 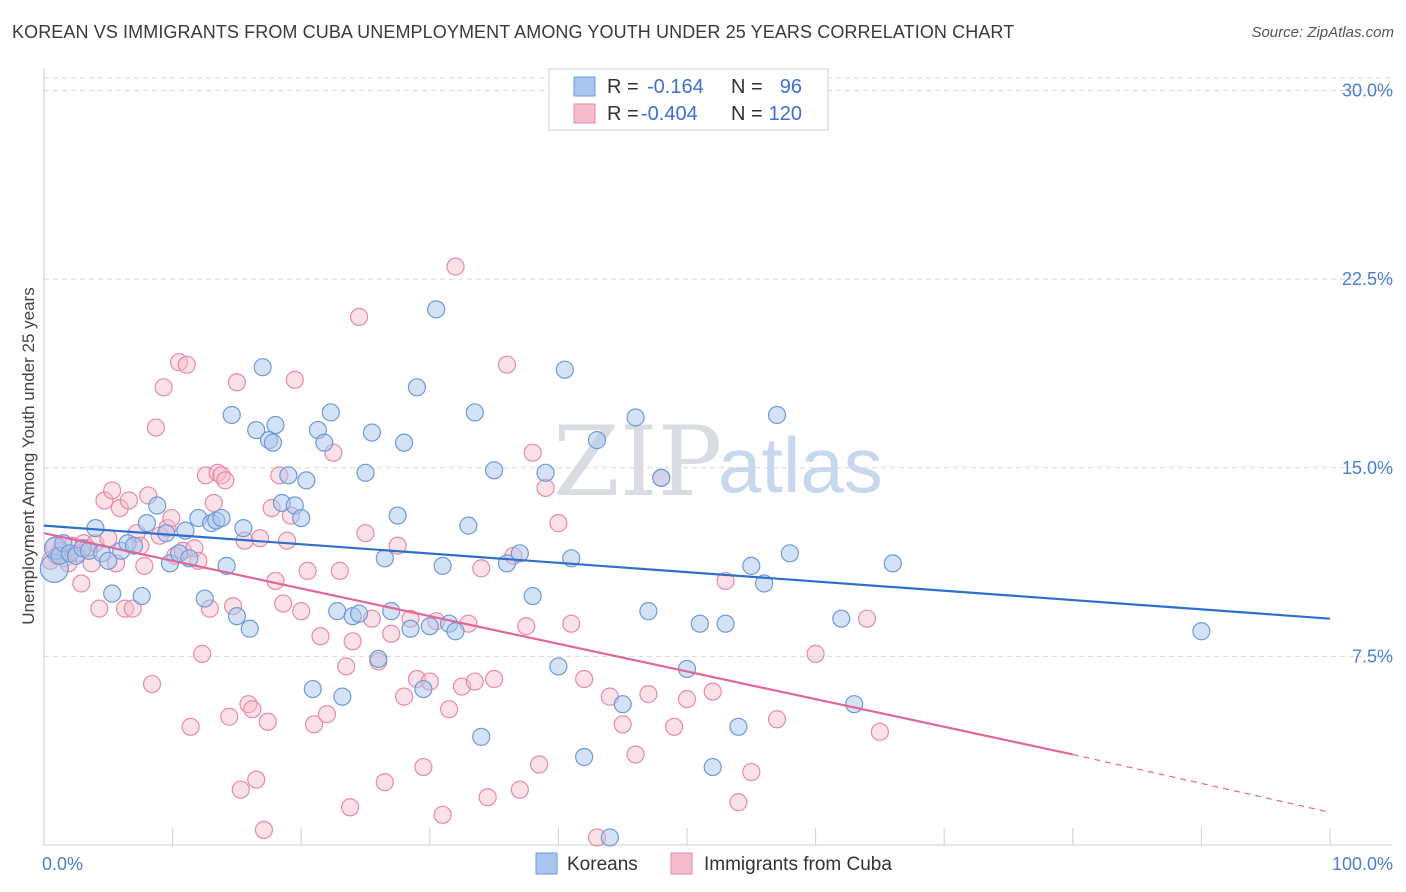 I want to click on legend-r-value-1: -0.164, so click(x=675, y=87).